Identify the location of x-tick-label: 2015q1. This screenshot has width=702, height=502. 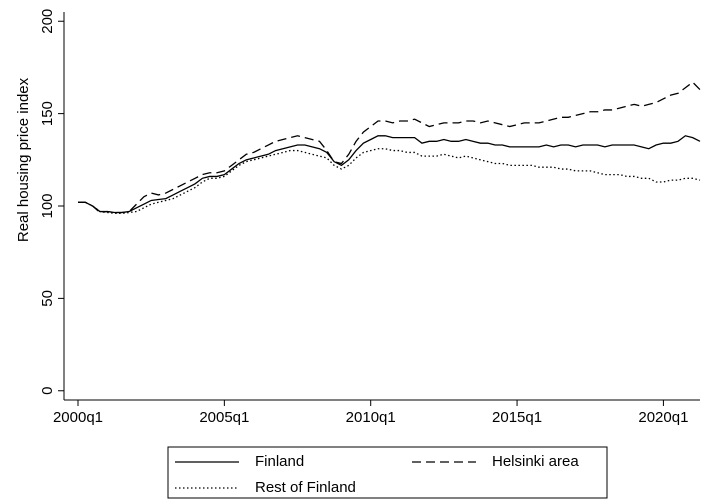
(517, 417).